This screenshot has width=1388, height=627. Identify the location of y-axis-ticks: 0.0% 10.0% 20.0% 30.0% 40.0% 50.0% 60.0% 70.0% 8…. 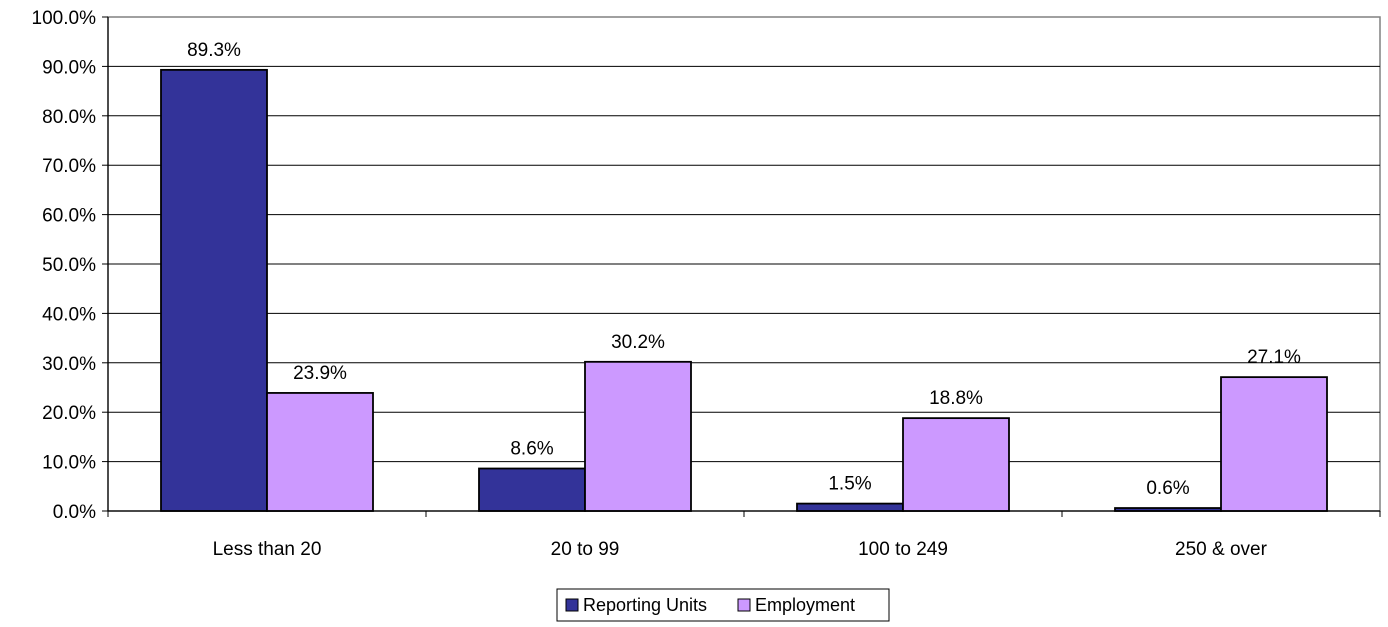
(70, 265).